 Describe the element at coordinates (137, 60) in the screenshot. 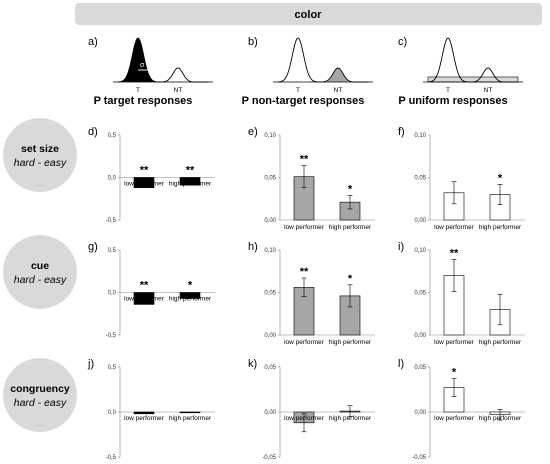

I see `target-fill` at that location.